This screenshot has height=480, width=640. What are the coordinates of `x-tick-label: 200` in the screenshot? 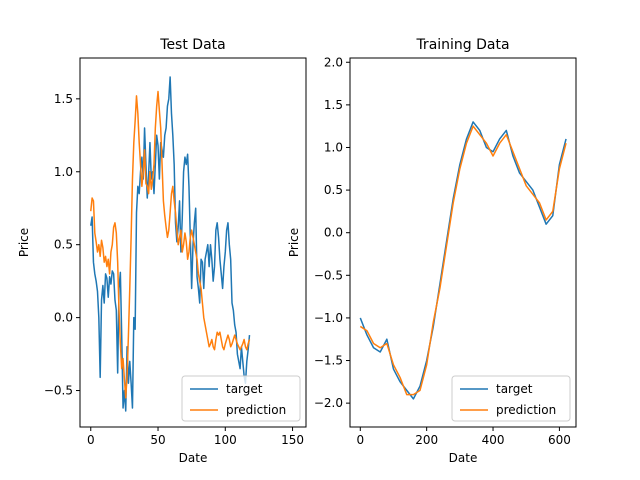 It's located at (426, 440).